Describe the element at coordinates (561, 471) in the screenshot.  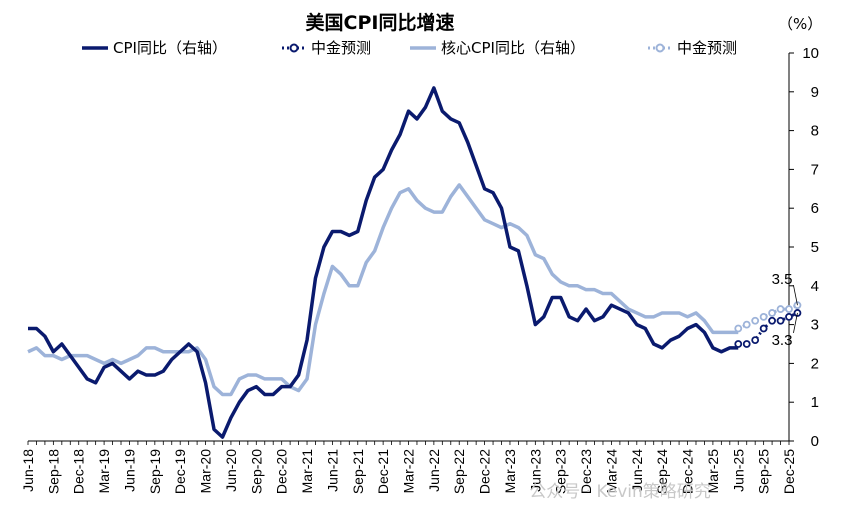
I see `x-tick-label: Sep-23` at that location.